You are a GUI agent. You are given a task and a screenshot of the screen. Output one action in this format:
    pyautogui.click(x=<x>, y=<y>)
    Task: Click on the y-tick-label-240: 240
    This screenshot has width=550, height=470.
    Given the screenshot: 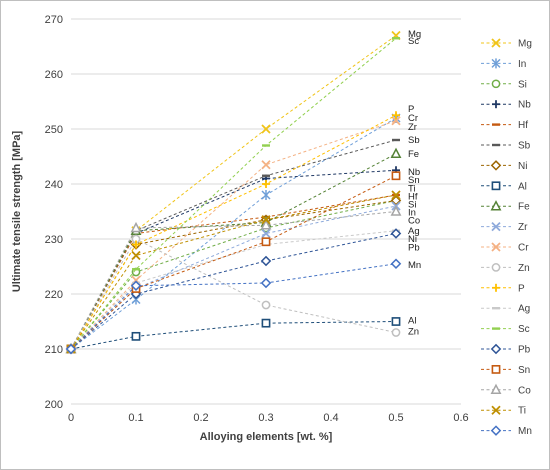 What is the action you would take?
    pyautogui.click(x=54, y=185)
    